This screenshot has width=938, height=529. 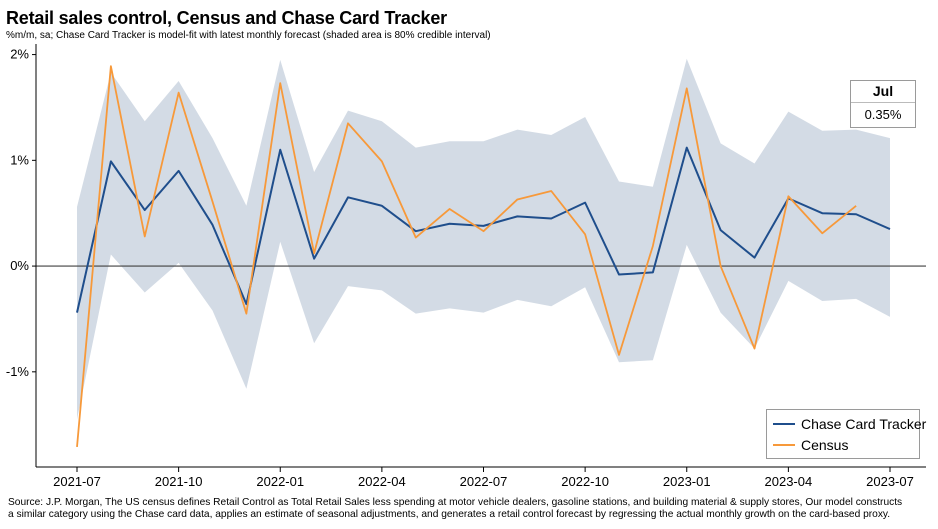 What do you see at coordinates (789, 481) in the screenshot?
I see `x-tick-label: 2023-04` at bounding box center [789, 481].